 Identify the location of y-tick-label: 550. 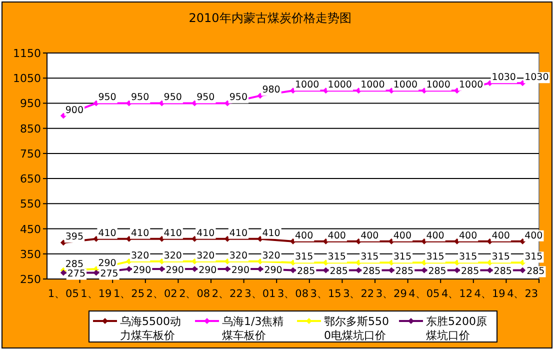
(30, 204).